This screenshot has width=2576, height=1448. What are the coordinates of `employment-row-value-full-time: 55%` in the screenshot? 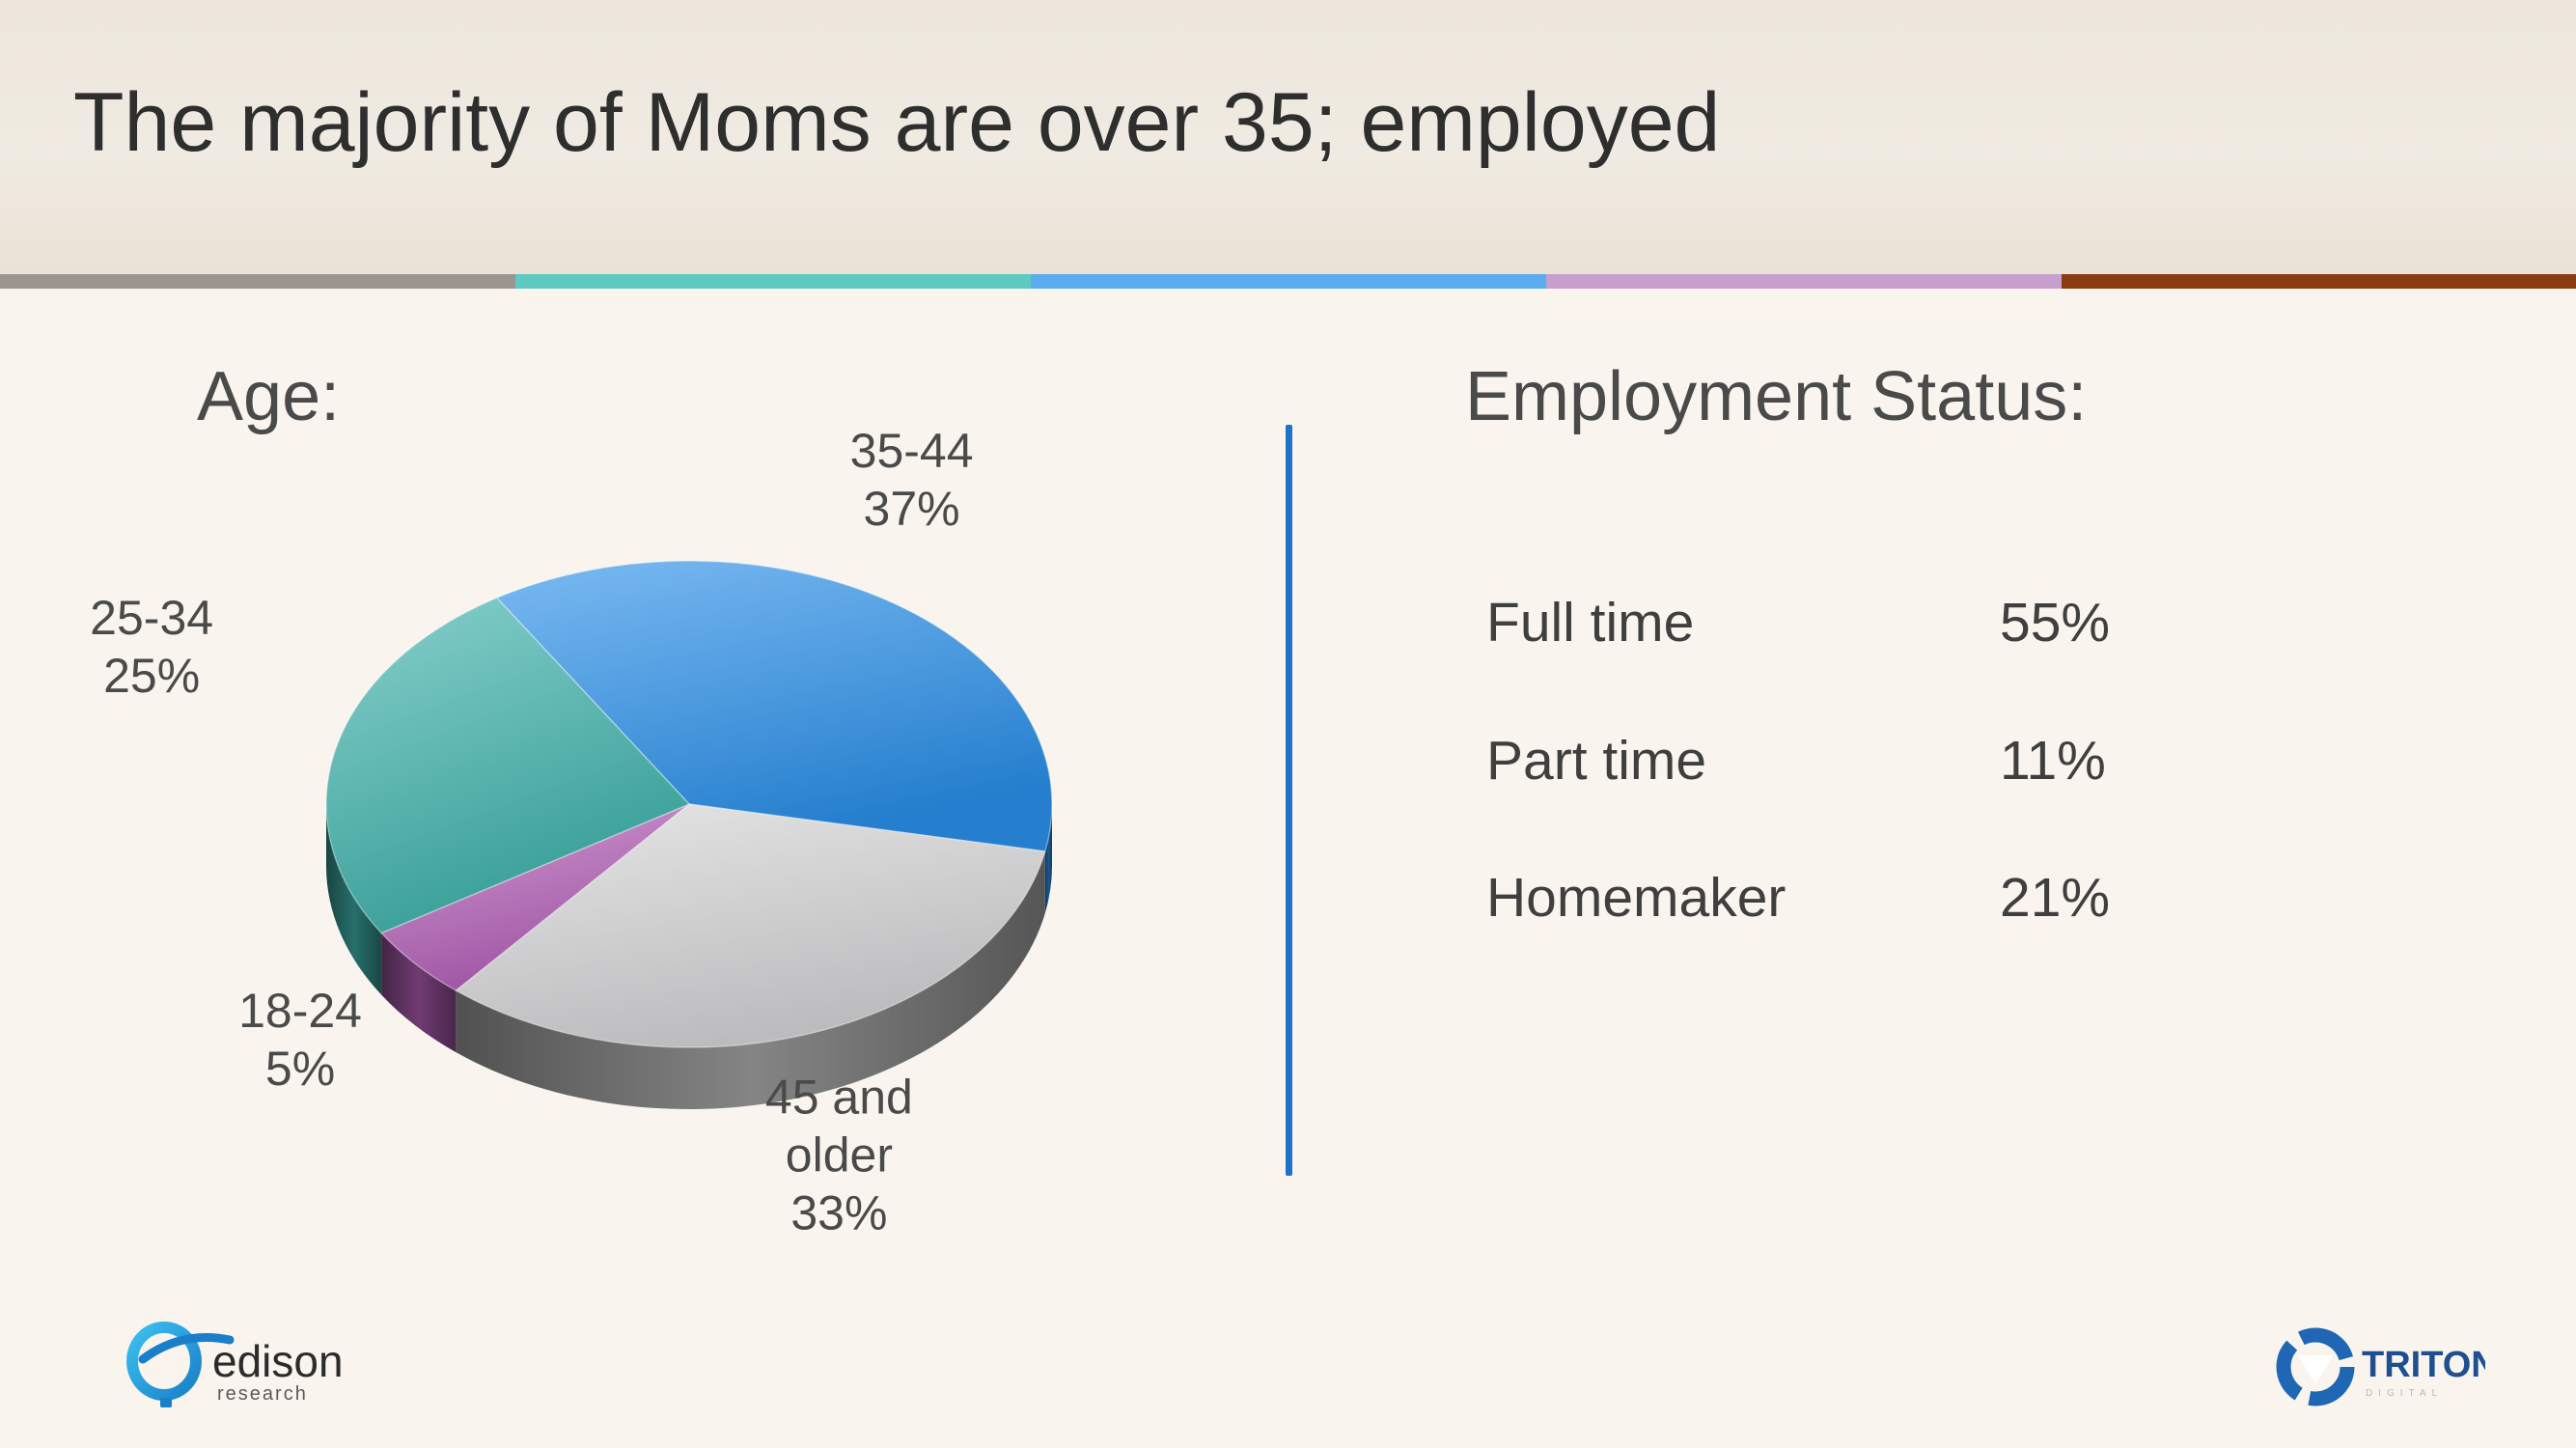 It's located at (2055, 623).